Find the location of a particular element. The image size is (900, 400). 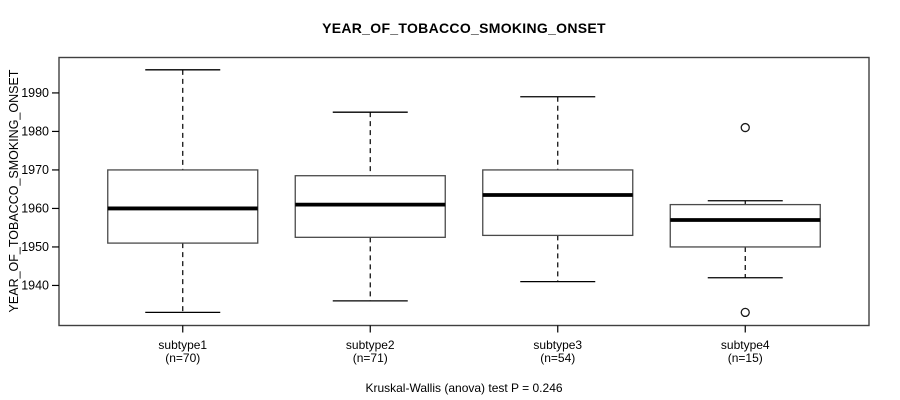

stat-annotation: Kruskal-Wallis (anova) test P = 0.246 is located at coordinates (464, 388).